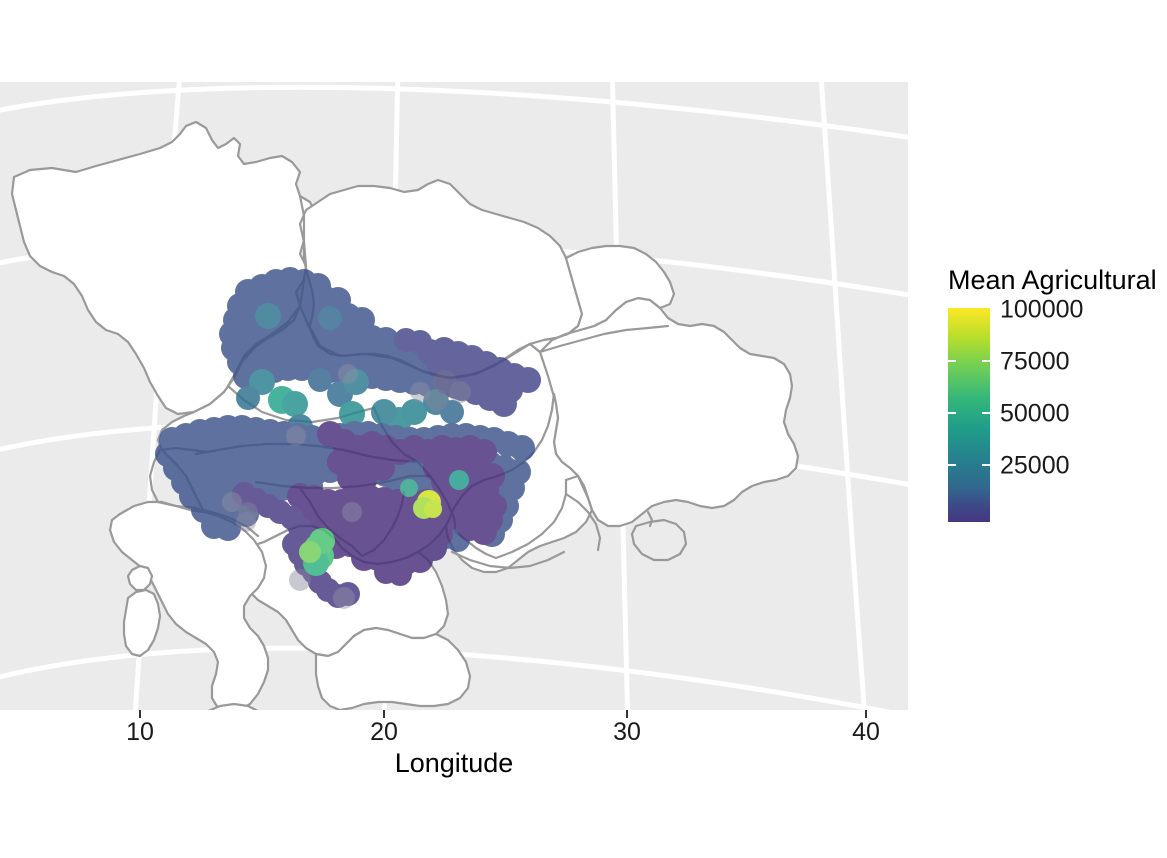 This screenshot has width=1167, height=858. Describe the element at coordinates (952, 465) in the screenshot. I see `legend-tick-25000-left` at that location.